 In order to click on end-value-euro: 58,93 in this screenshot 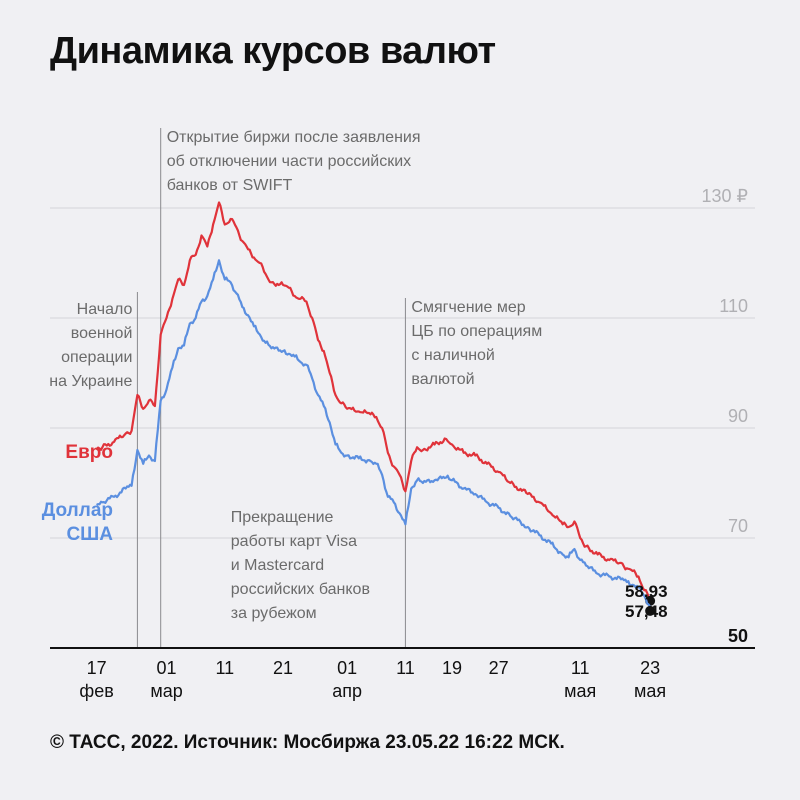, I will do `click(646, 591)`.